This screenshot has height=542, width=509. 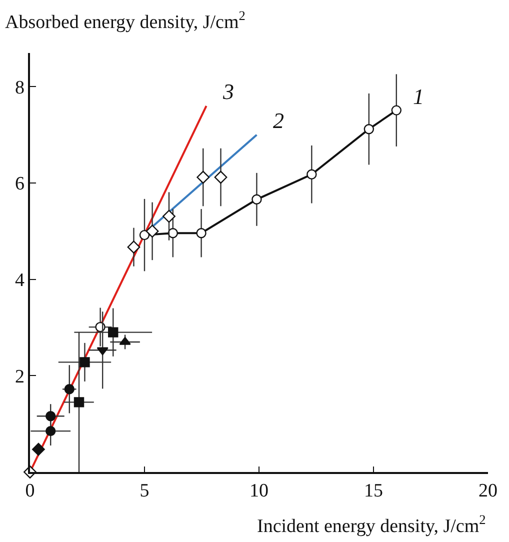 I want to click on y-tick-label: 2, so click(x=19, y=377).